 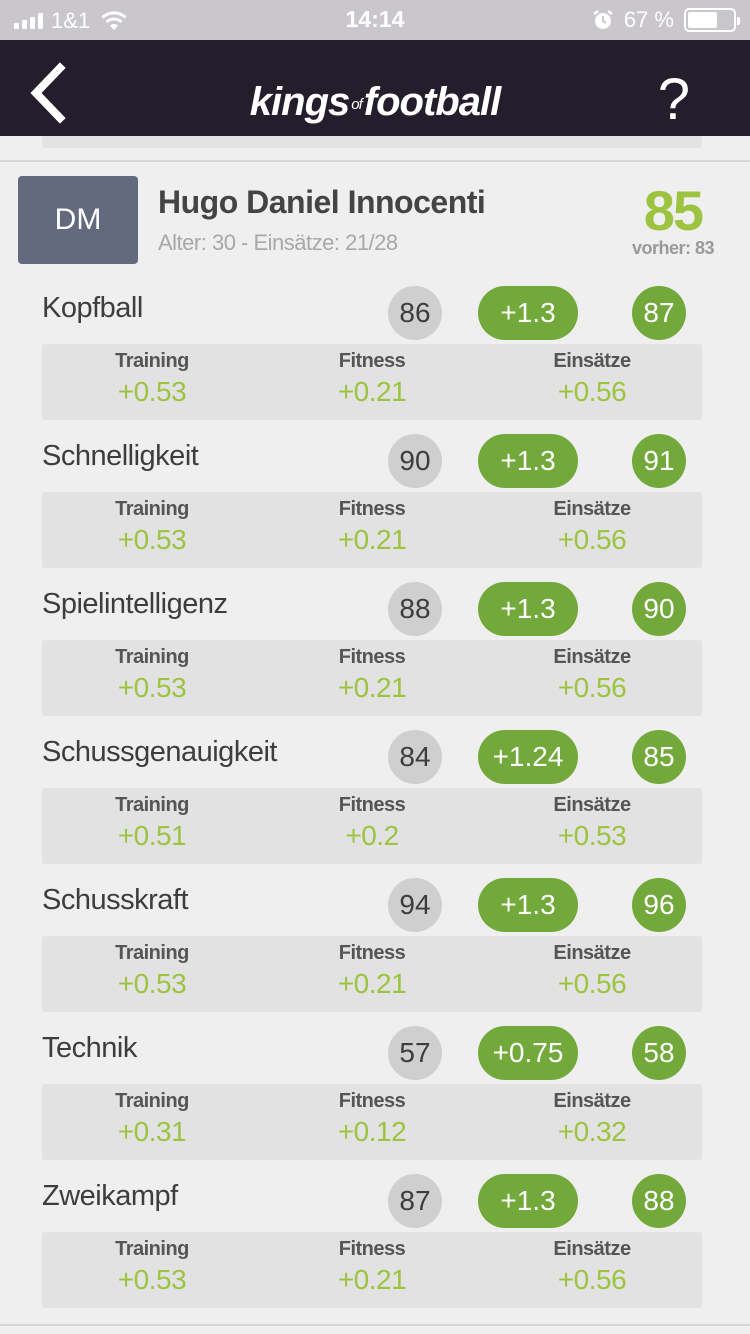 I want to click on old-value-badge: 88, so click(x=415, y=609).